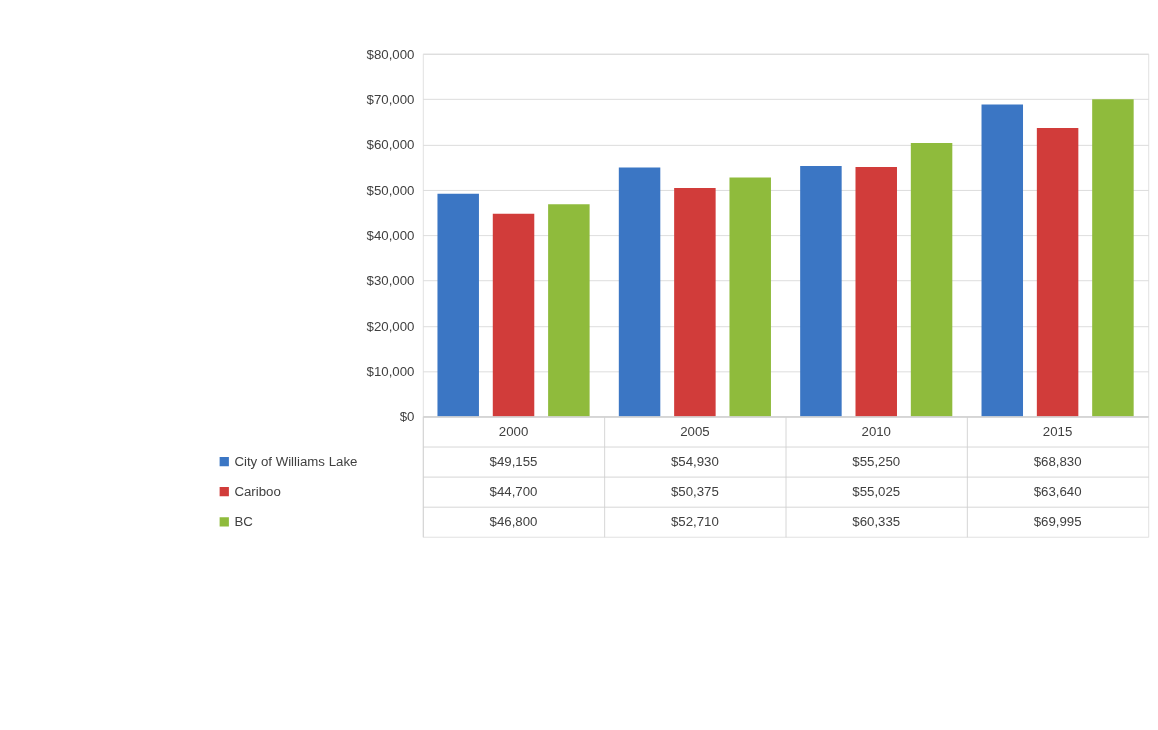 The image size is (1158, 730). I want to click on data-label: $52,710, so click(694, 522).